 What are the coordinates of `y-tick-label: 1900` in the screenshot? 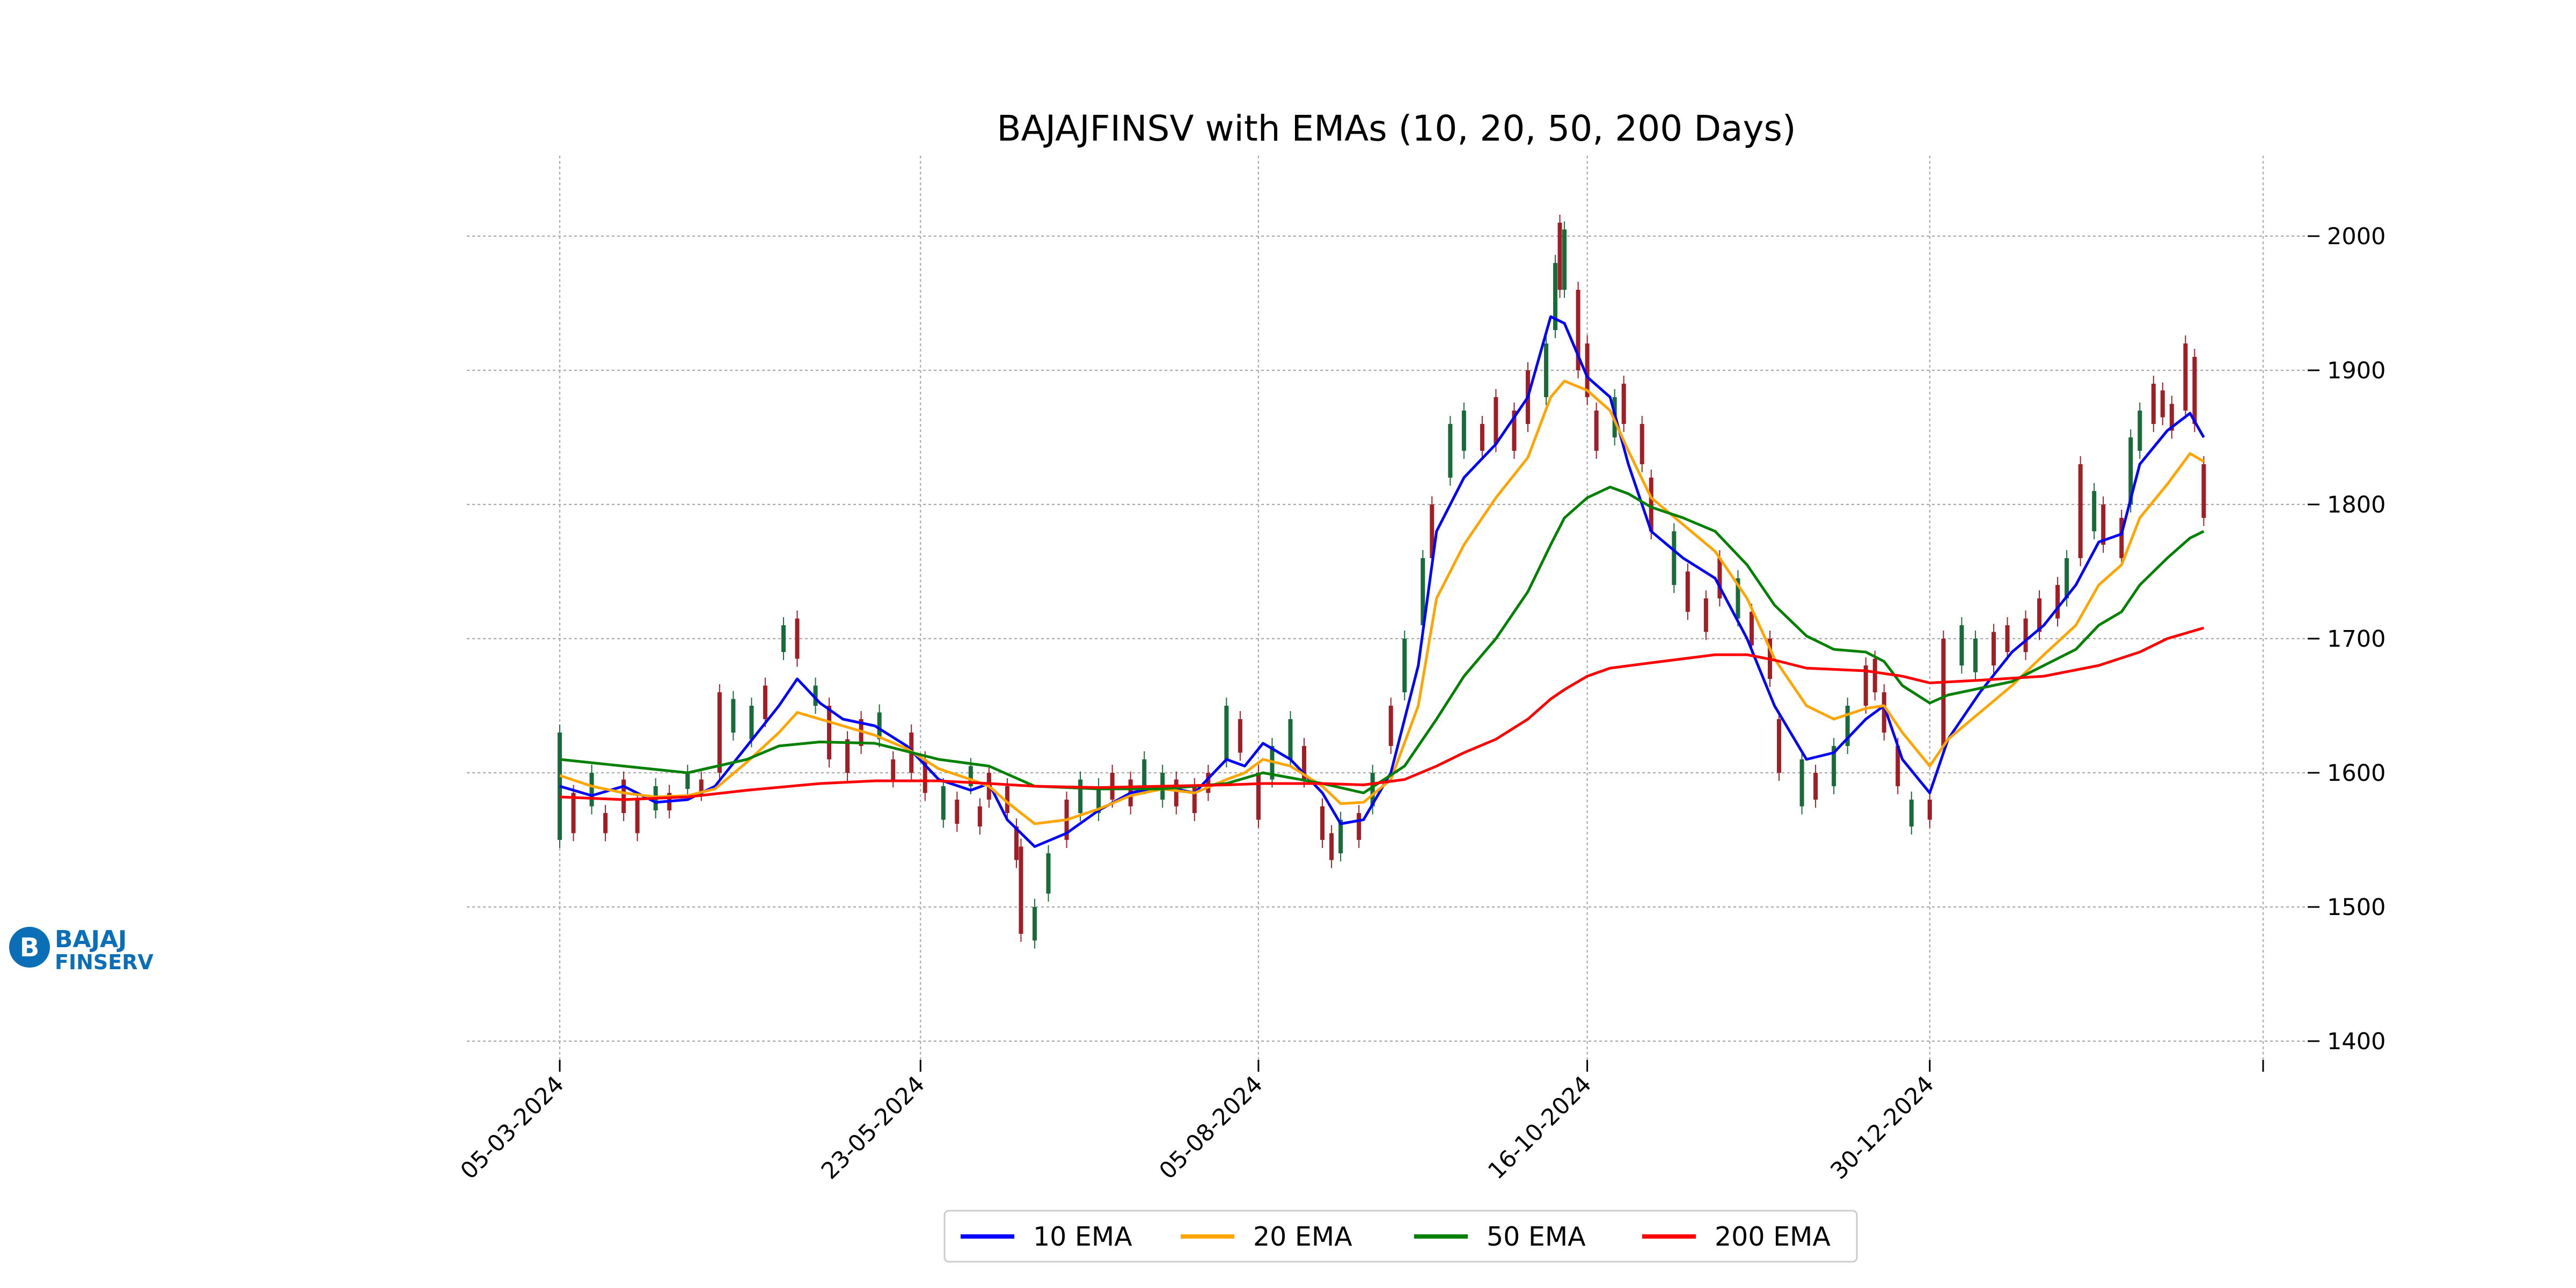 It's located at (2356, 370).